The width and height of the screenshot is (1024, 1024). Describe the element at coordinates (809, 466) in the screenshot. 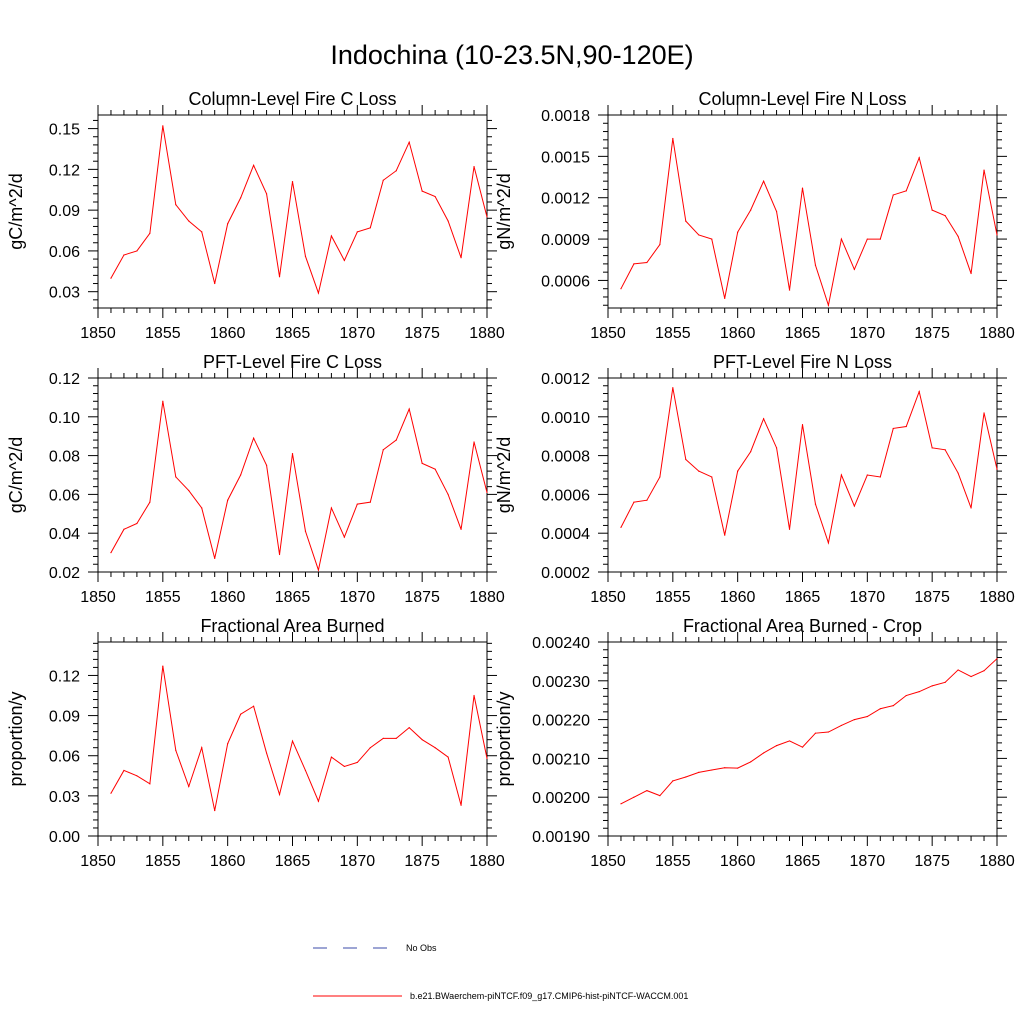

I see `series-line` at that location.